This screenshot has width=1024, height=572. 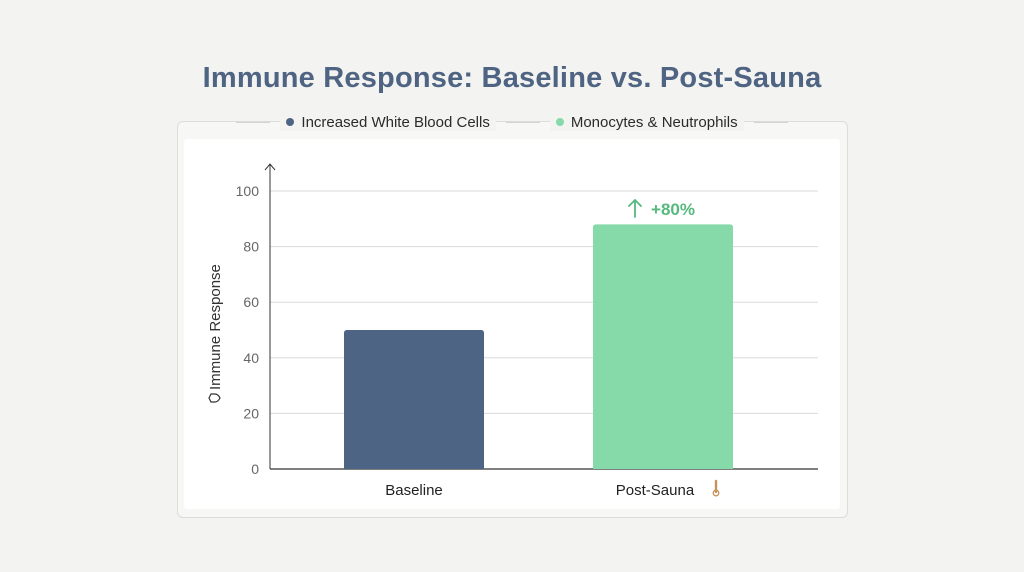 I want to click on up-arrow-icon, so click(x=635, y=208).